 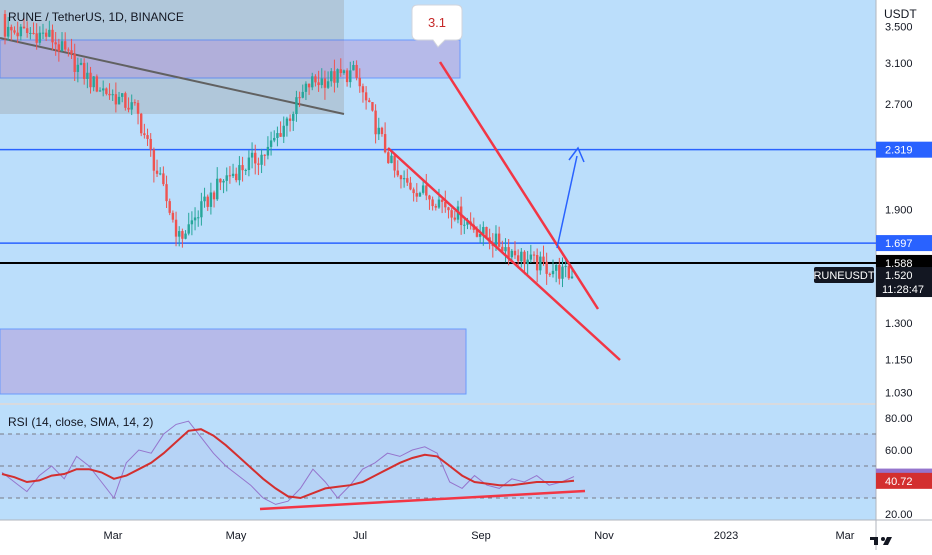 I want to click on price-tick-label: 1.300, so click(x=899, y=324).